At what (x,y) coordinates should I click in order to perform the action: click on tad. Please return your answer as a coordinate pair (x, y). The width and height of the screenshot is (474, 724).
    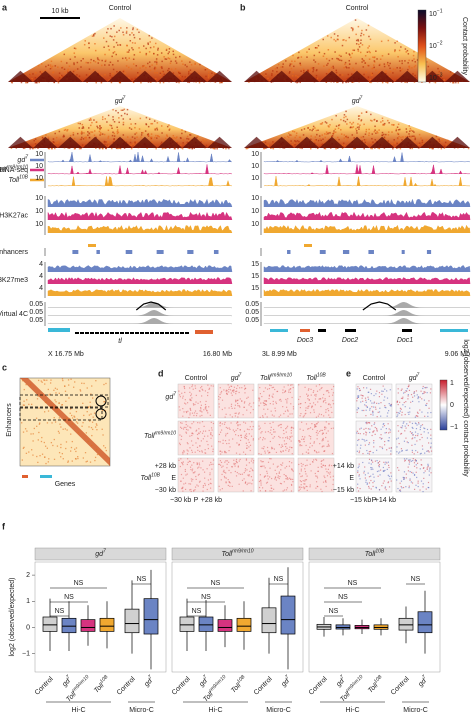
    Looking at the image, I should click on (219, 76).